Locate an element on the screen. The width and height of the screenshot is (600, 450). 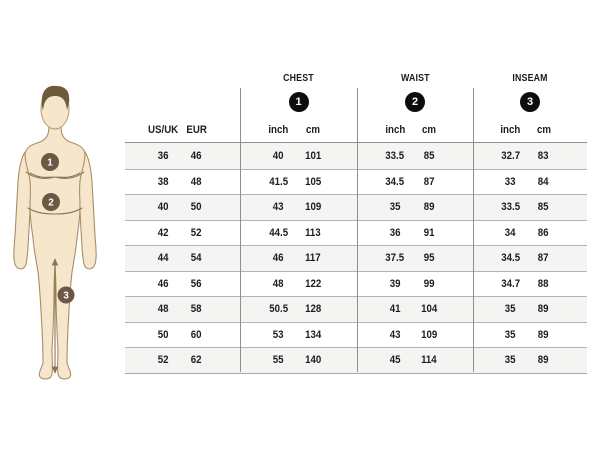
cell-us-uk: 38 is located at coordinates (163, 181).